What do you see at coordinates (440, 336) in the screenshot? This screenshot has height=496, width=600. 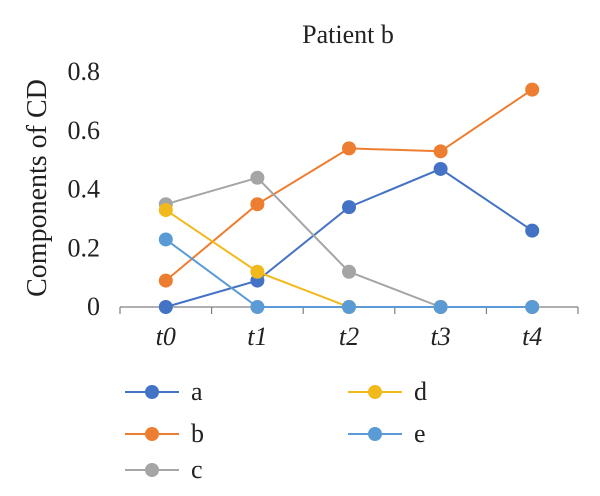 I see `x-tick-label: t3` at bounding box center [440, 336].